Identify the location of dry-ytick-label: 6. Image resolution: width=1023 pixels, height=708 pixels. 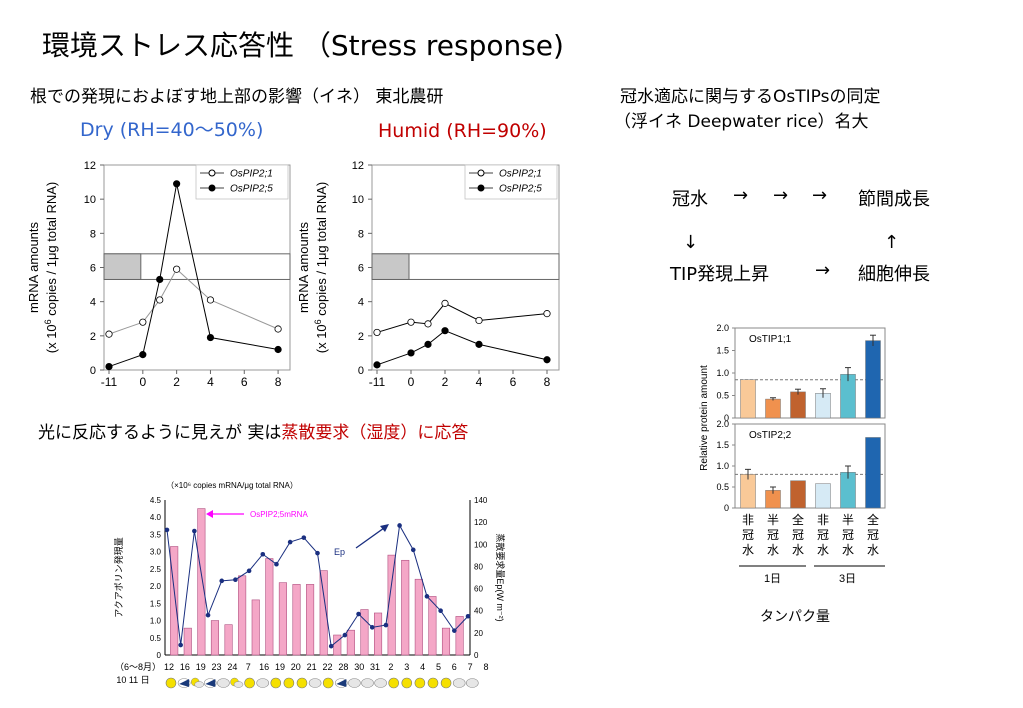
(93, 269).